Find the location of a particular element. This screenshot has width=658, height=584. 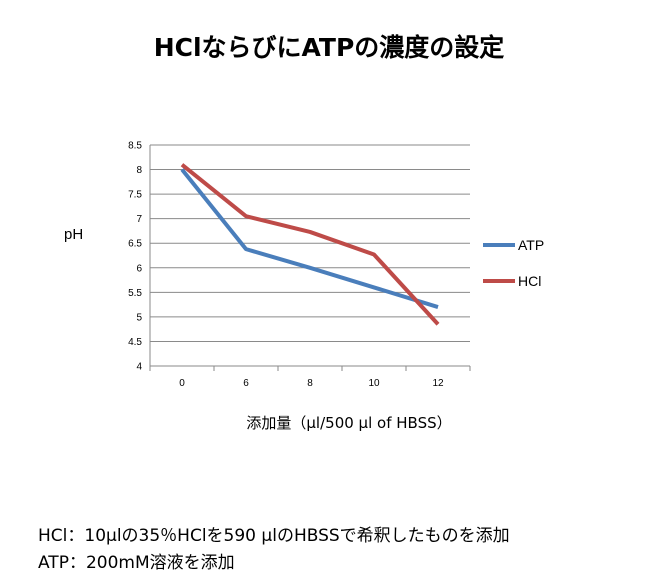

y-tick-label: 5.5 is located at coordinates (135, 293).